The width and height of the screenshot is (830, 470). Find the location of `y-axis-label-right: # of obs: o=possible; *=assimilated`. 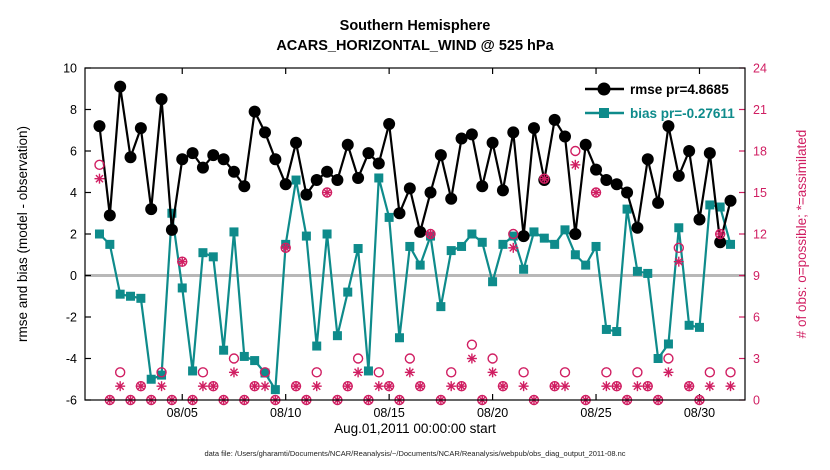

y-axis-label-right: # of obs: o=possible; *=assimilated is located at coordinates (801, 234).